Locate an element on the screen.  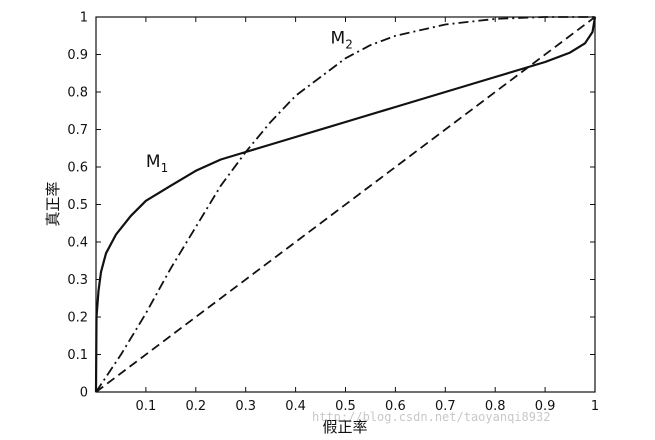
x-tick-label: 0.4 is located at coordinates (295, 406).